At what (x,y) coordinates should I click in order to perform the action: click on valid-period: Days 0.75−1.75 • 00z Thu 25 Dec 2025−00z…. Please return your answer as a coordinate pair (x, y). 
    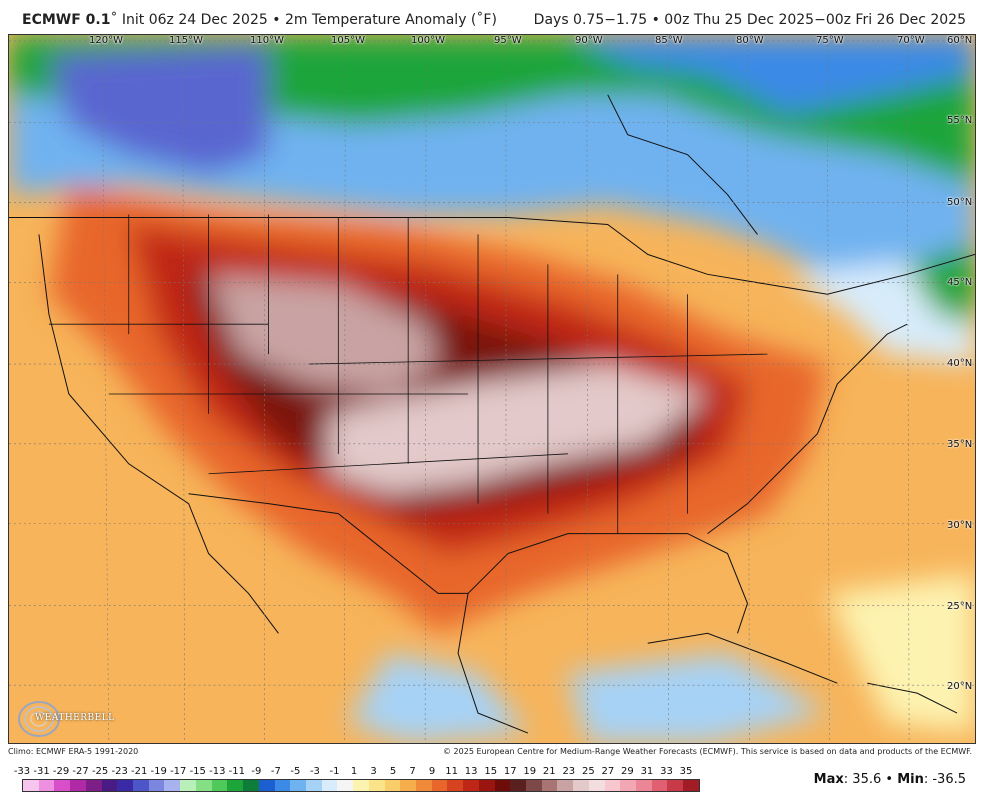
    Looking at the image, I should click on (749, 20).